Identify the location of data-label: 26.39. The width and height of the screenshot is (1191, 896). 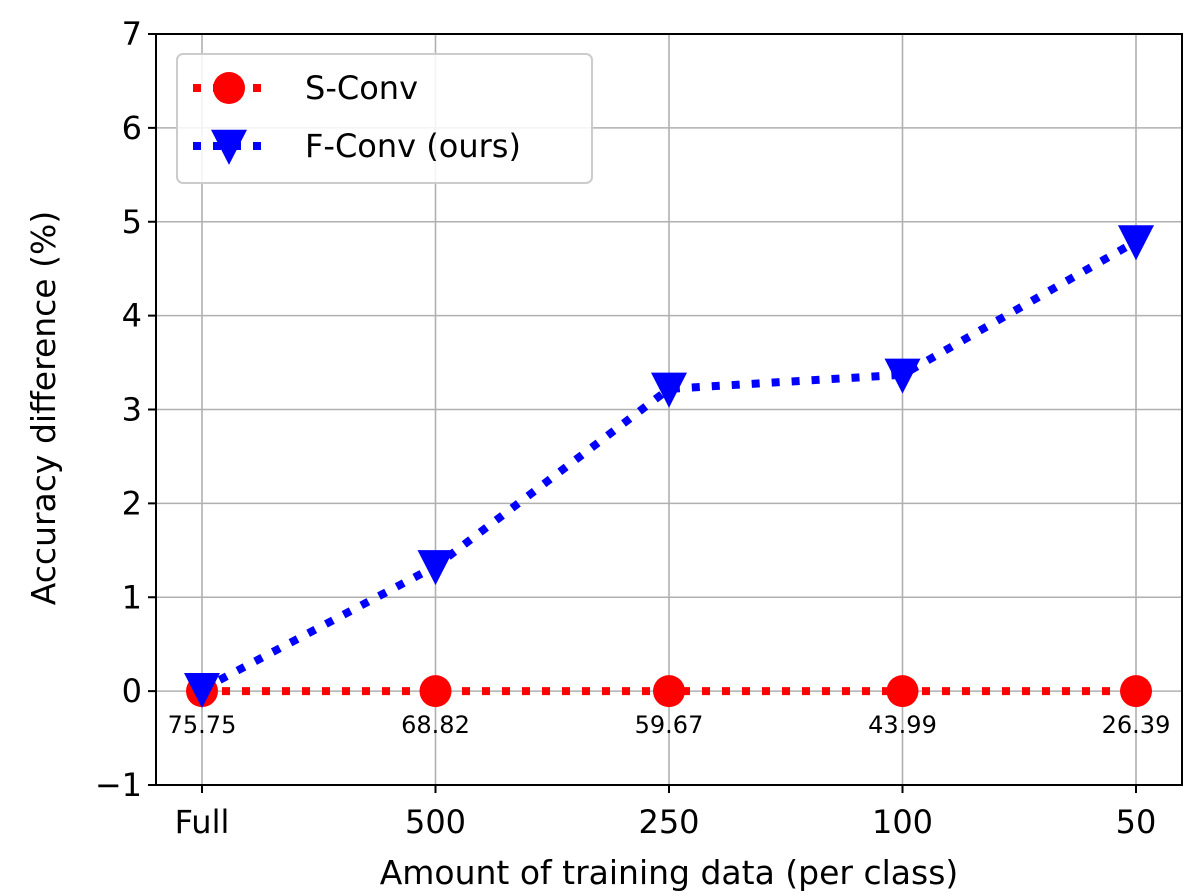
(1136, 725).